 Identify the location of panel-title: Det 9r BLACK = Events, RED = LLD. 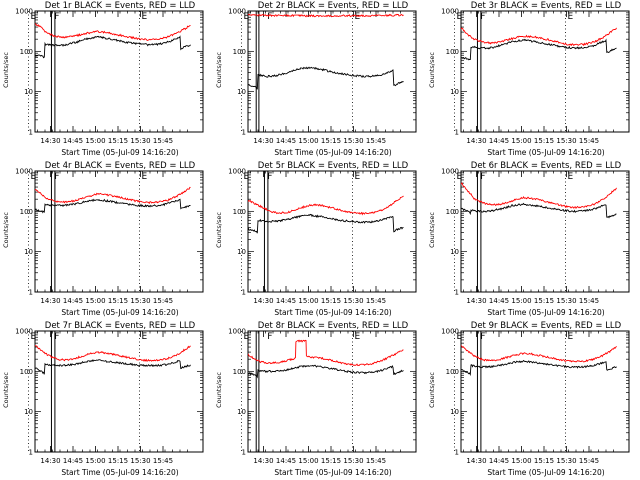
(546, 326).